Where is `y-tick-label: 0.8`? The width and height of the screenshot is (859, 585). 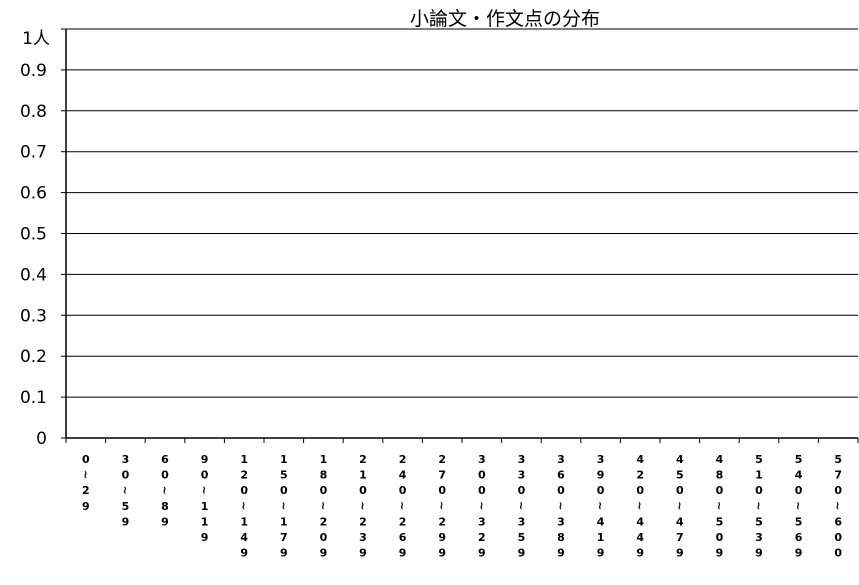
y-tick-label: 0.8 is located at coordinates (33, 112).